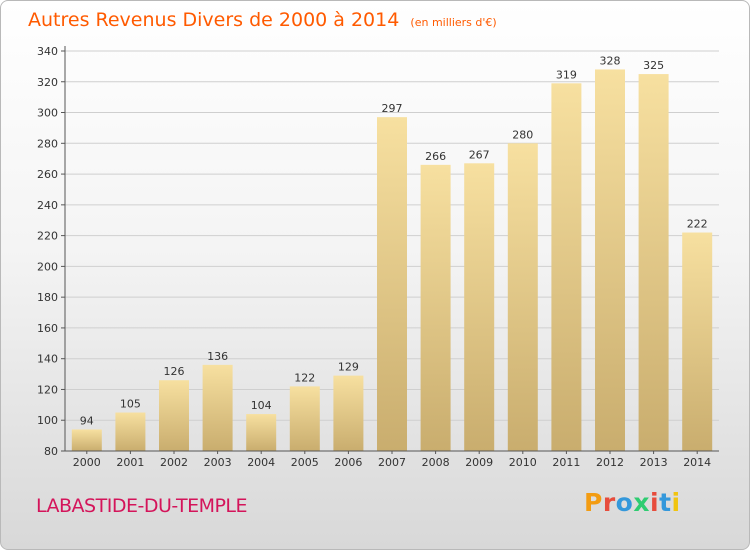 This screenshot has height=550, width=750. I want to click on brand-logo: Proxiti, so click(632, 502).